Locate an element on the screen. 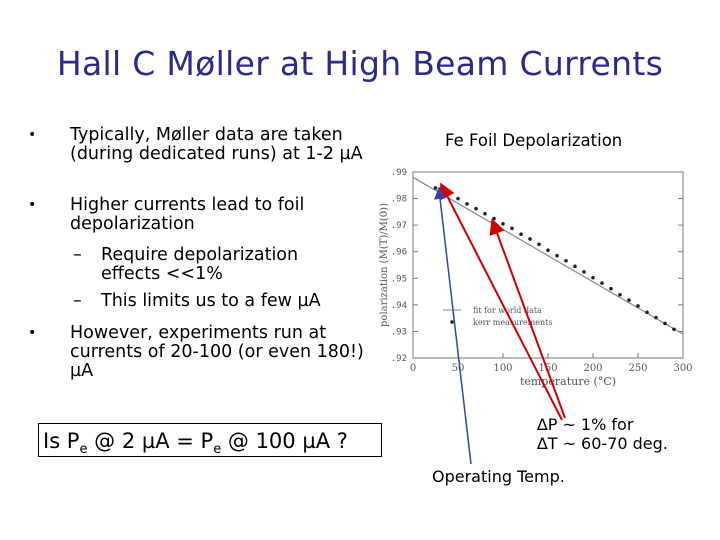 Image resolution: width=720 pixels, height=540 pixels. operating-temp-label: Operating Temp. is located at coordinates (498, 476).